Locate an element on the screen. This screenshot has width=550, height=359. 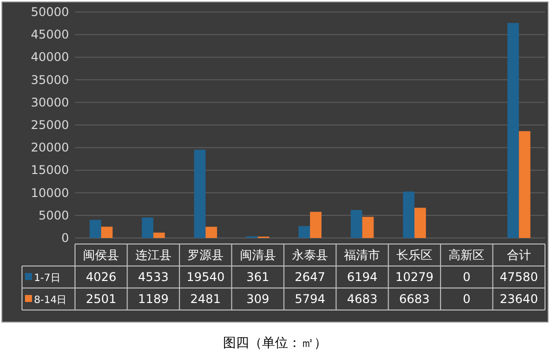
x-tick-label: 闽侯县 is located at coordinates (101, 255).